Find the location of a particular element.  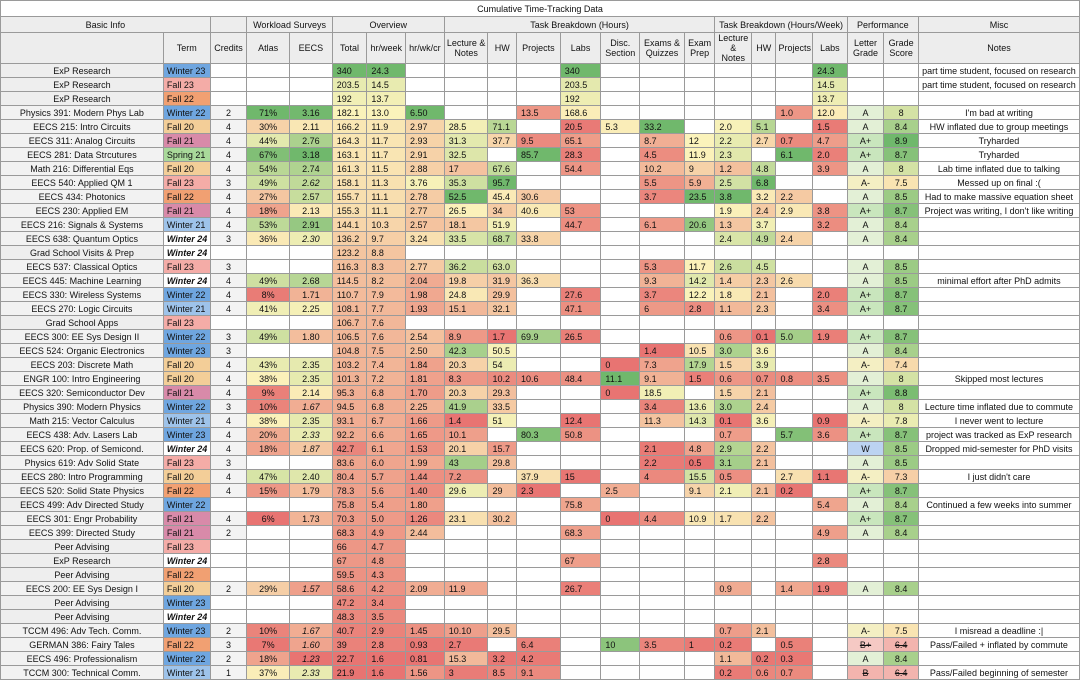

term-cell: Winter 24 is located at coordinates (186, 448).